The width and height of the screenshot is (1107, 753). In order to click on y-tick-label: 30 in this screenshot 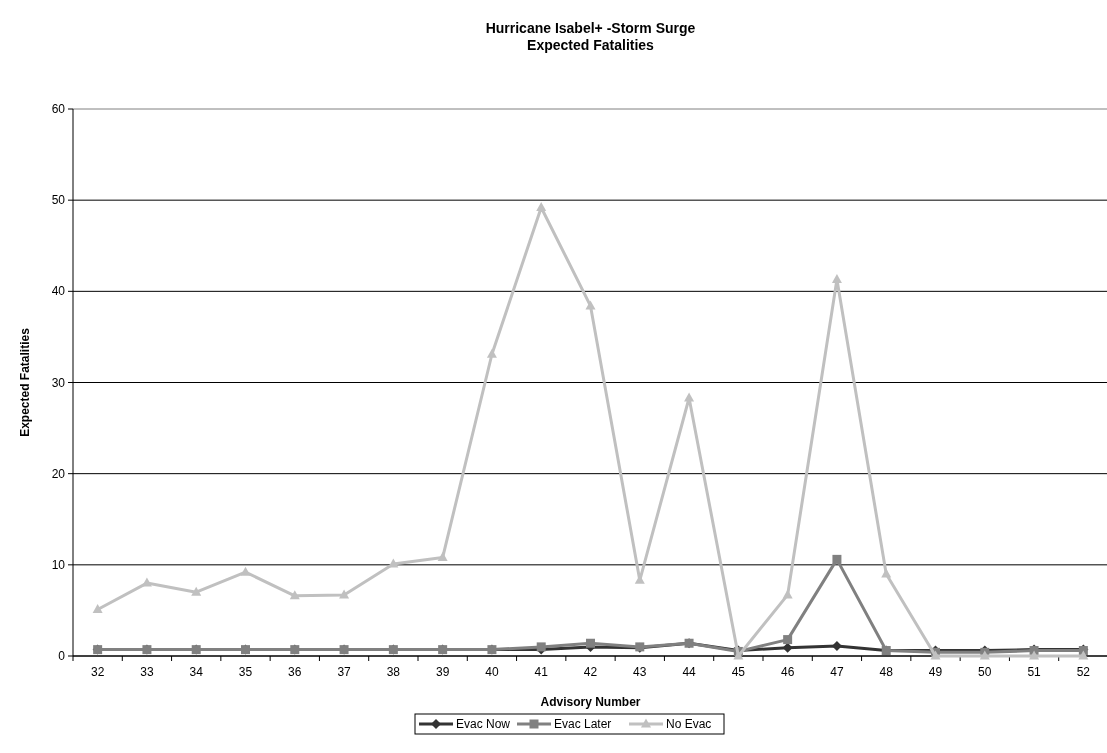, I will do `click(58, 382)`.